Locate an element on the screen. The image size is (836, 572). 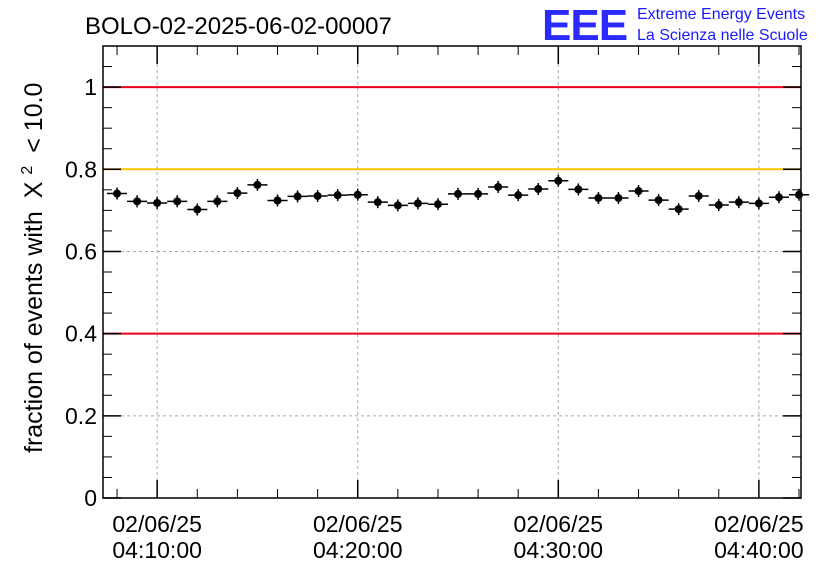
y-axis-label-suffix: < 10.0 is located at coordinates (34, 118).